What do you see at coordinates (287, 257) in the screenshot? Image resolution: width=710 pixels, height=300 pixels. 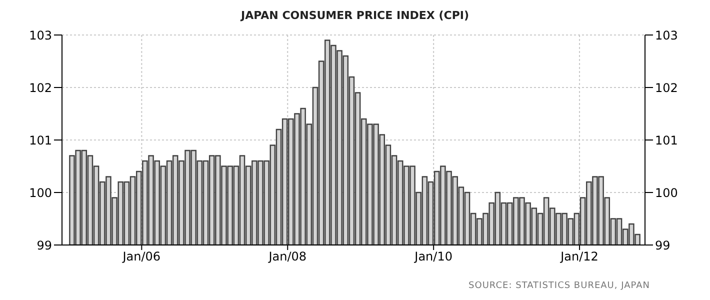 I see `x-tick-label: Jan/08` at bounding box center [287, 257].